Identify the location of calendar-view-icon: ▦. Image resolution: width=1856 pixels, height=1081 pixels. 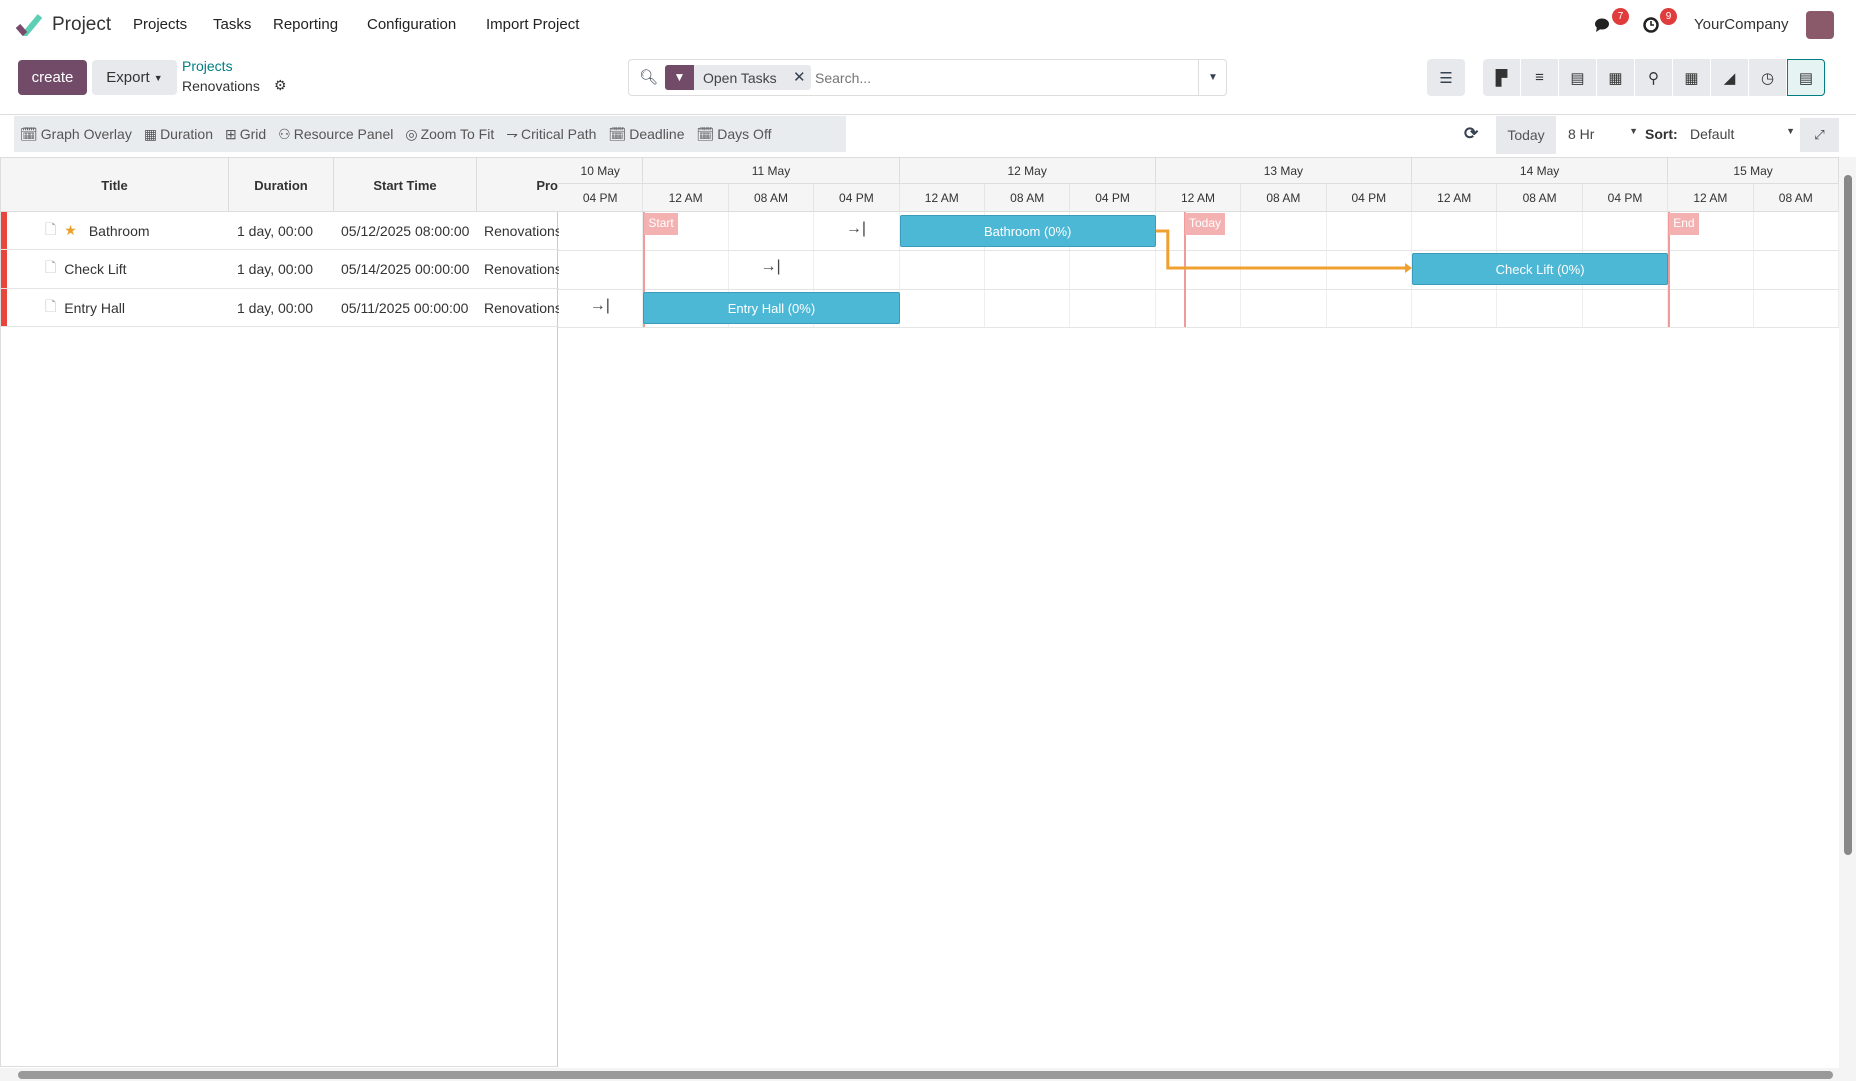
(1616, 77).